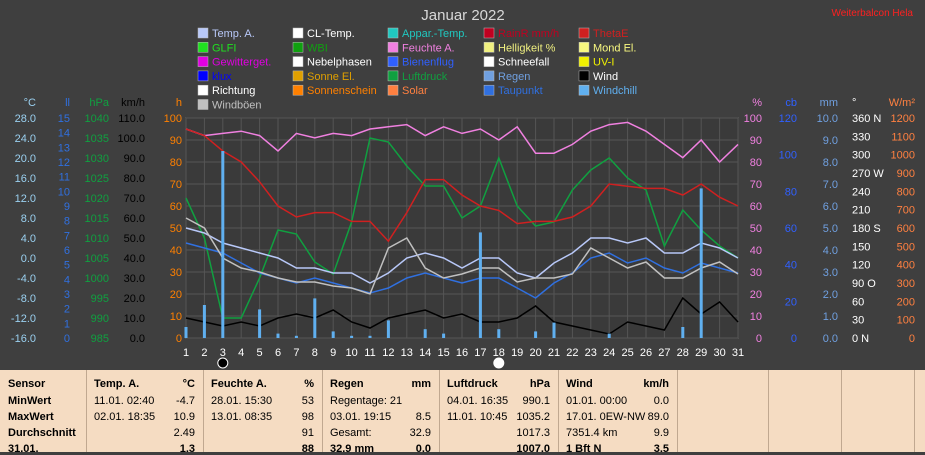 Image resolution: width=925 pixels, height=455 pixels. I want to click on axis-unit-label: W/m², so click(902, 103).